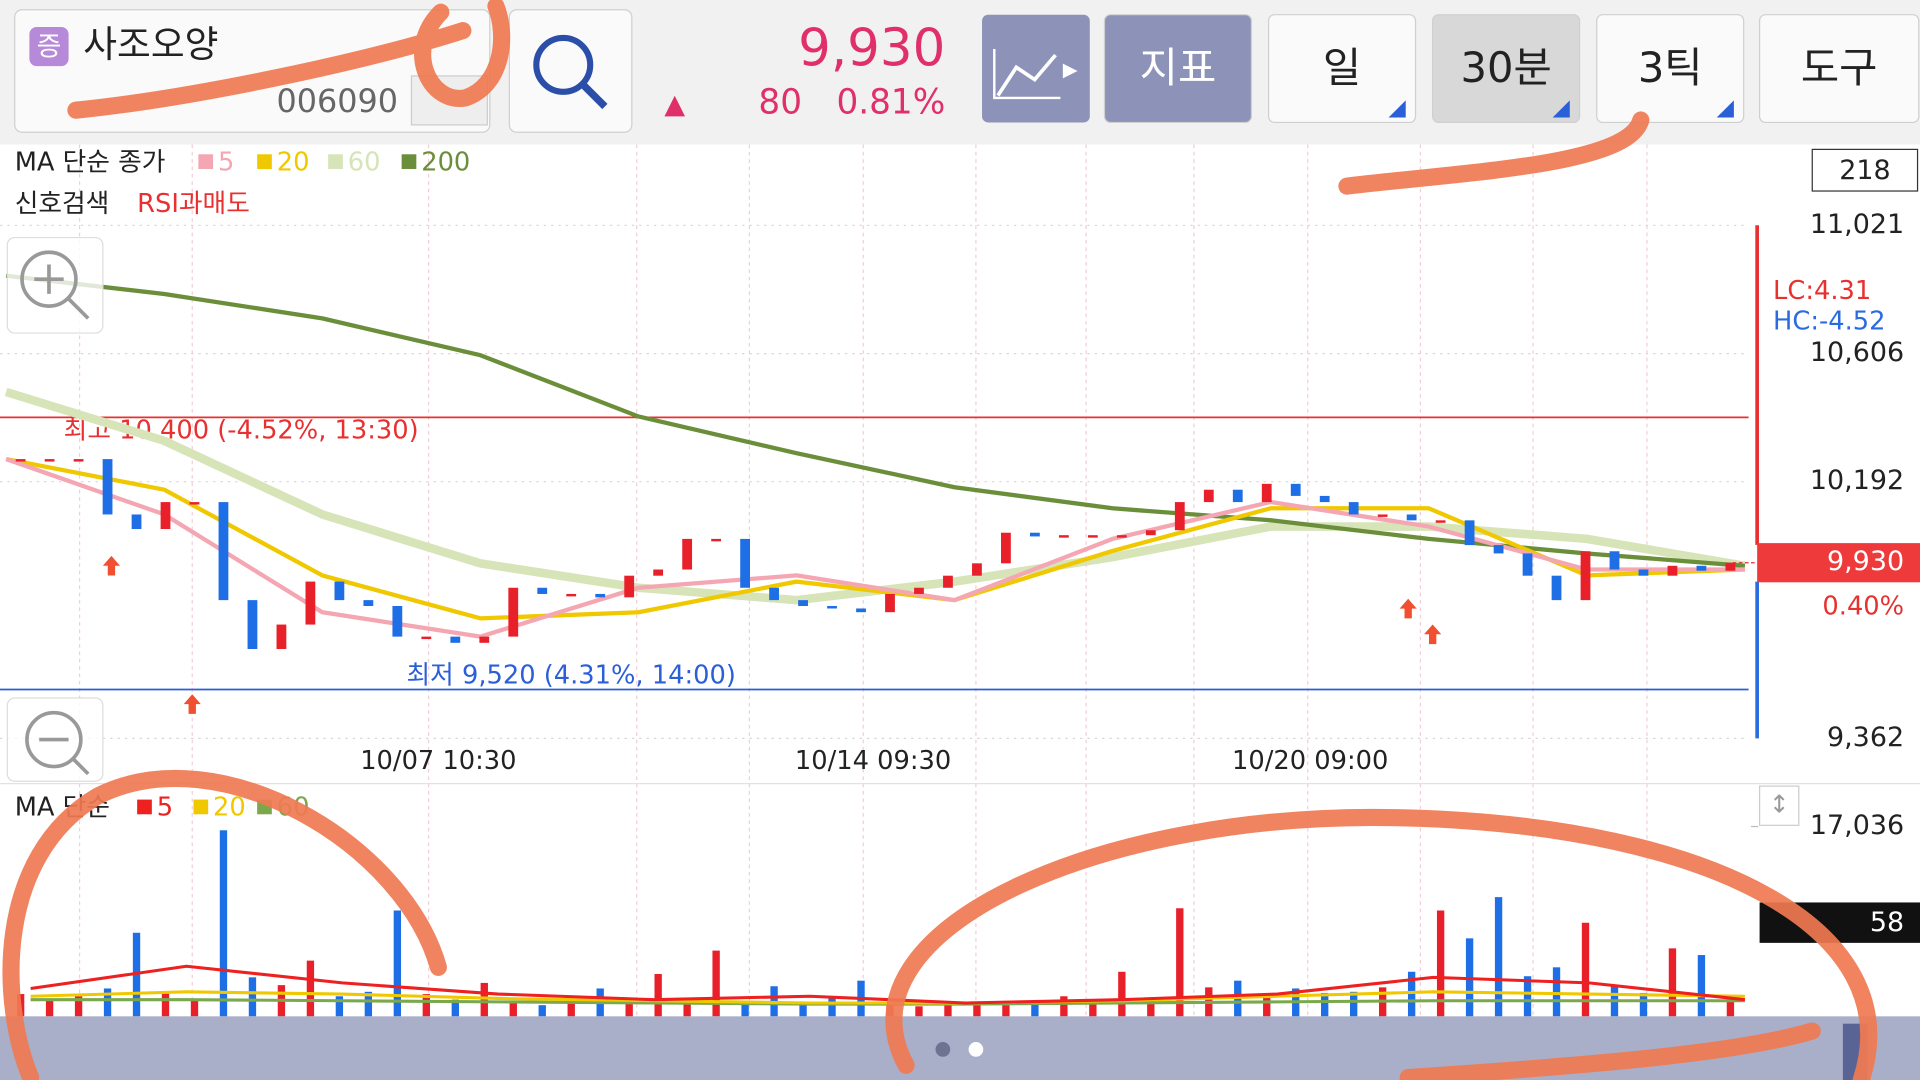  I want to click on stock-code: 006090, so click(337, 101).